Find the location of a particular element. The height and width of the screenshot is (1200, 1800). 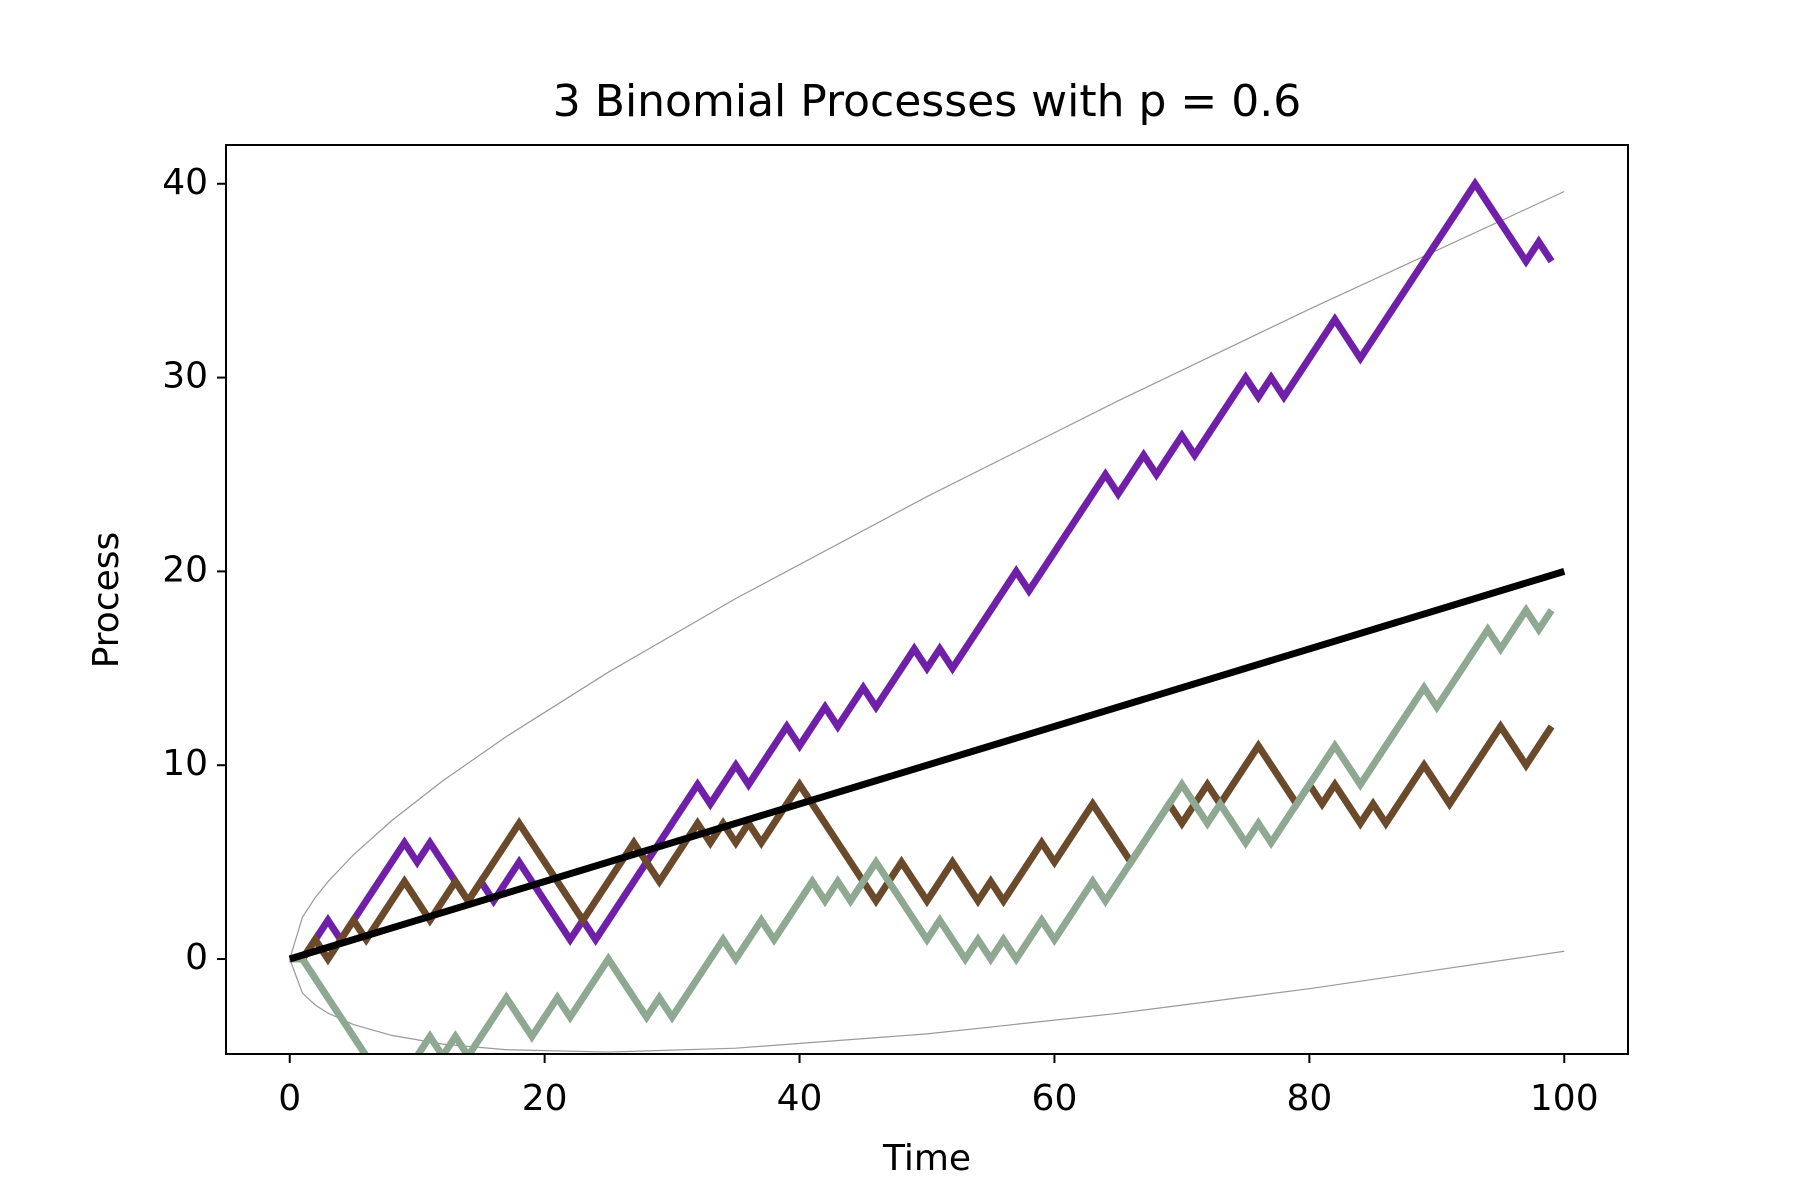

x-tick-label: 40 is located at coordinates (800, 1098).